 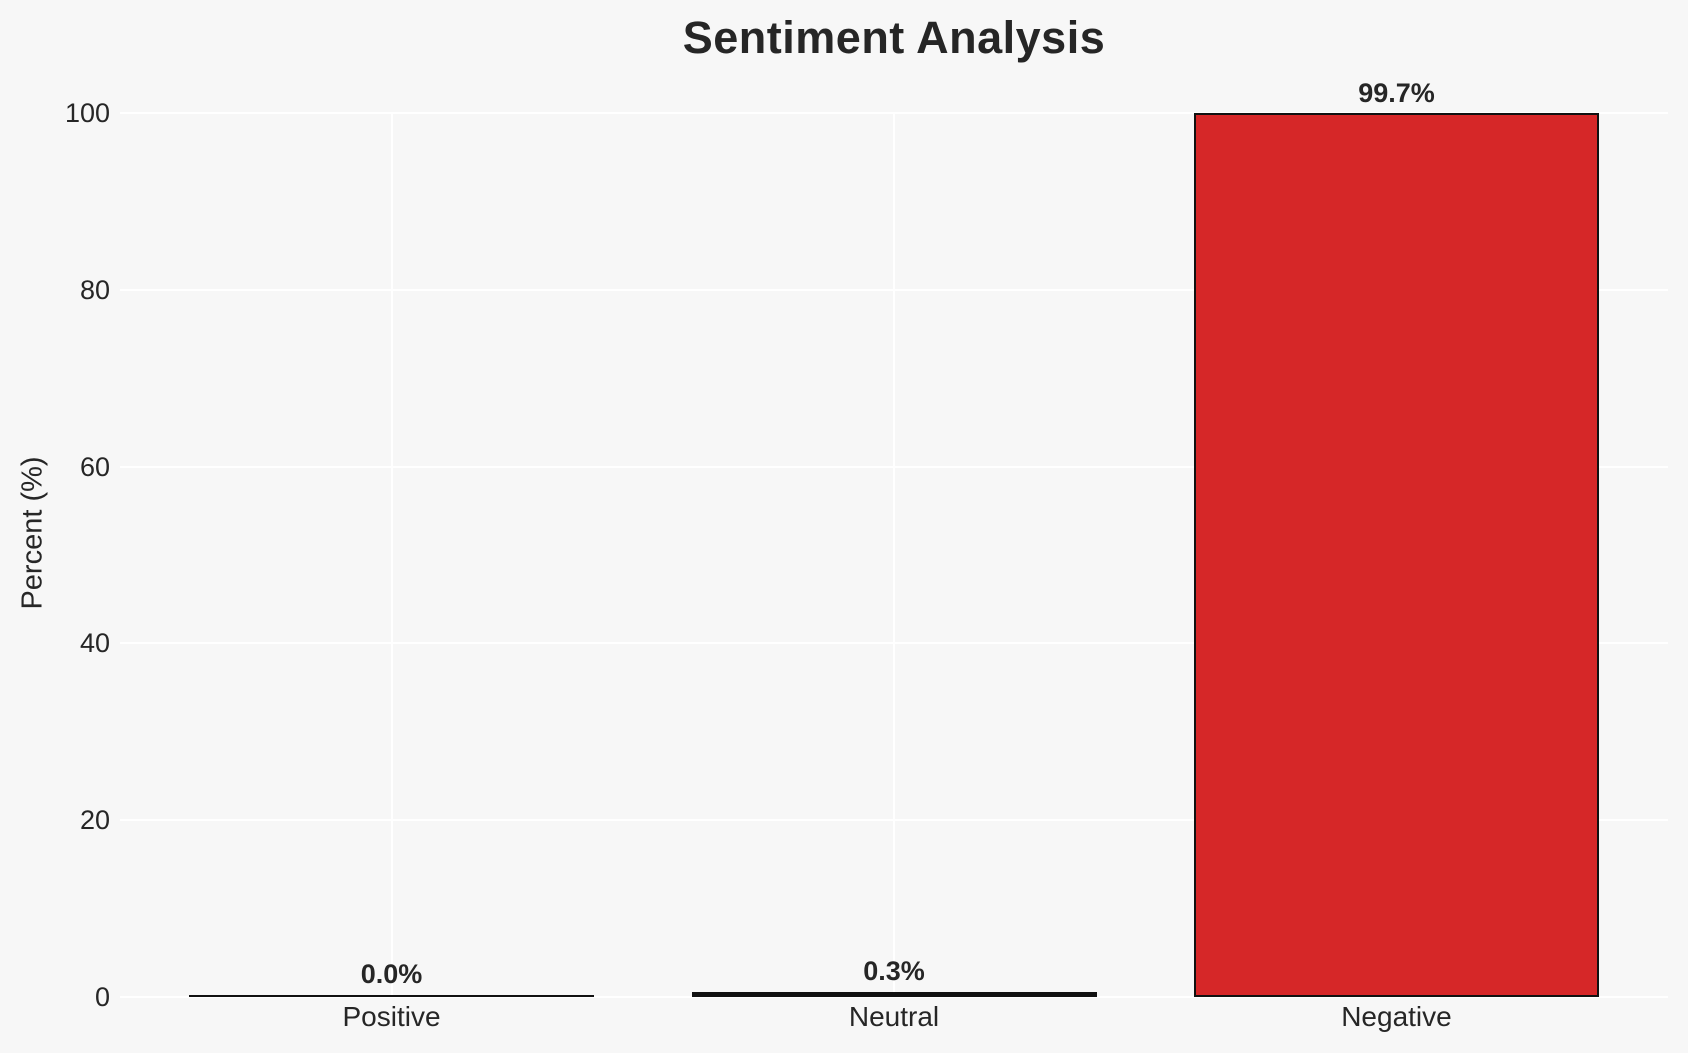 I want to click on bar-value-label: 0.3%, so click(x=894, y=971).